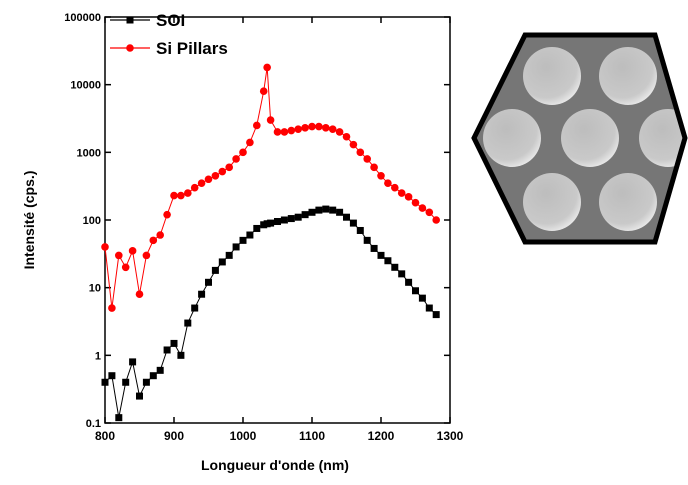 This screenshot has width=688, height=485. What do you see at coordinates (29, 220) in the screenshot?
I see `y-axis-label: Intensité (cps.)` at bounding box center [29, 220].